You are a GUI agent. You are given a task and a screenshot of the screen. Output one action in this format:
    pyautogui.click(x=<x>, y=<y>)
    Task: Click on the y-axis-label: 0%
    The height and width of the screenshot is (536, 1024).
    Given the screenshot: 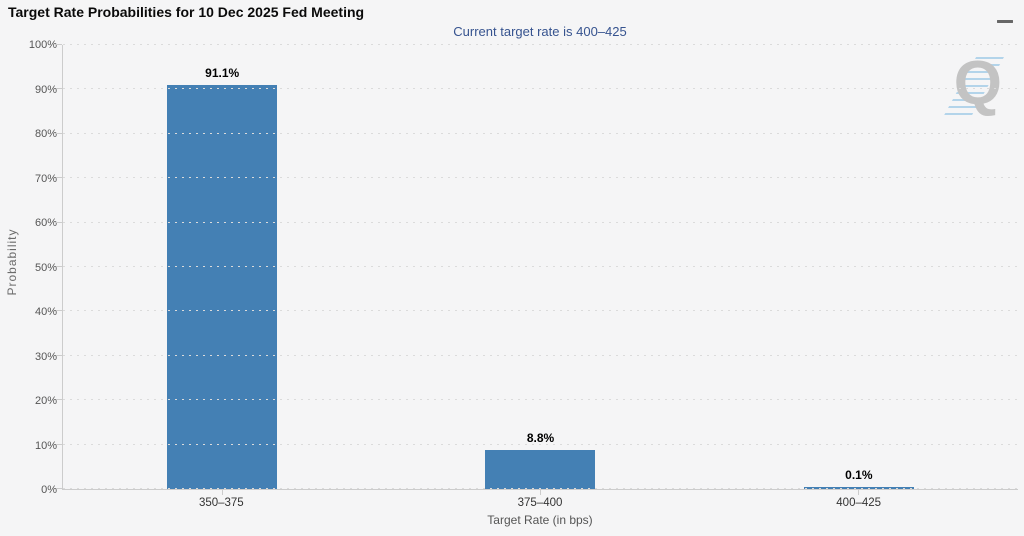 What is the action you would take?
    pyautogui.click(x=49, y=490)
    